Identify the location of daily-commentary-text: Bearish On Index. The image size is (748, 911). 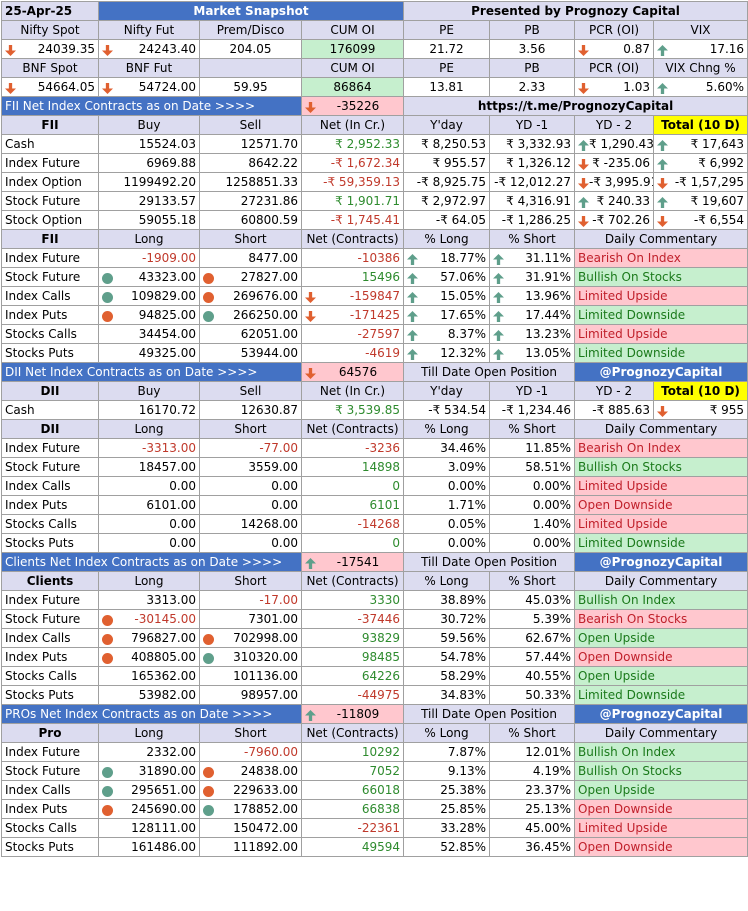
(629, 448).